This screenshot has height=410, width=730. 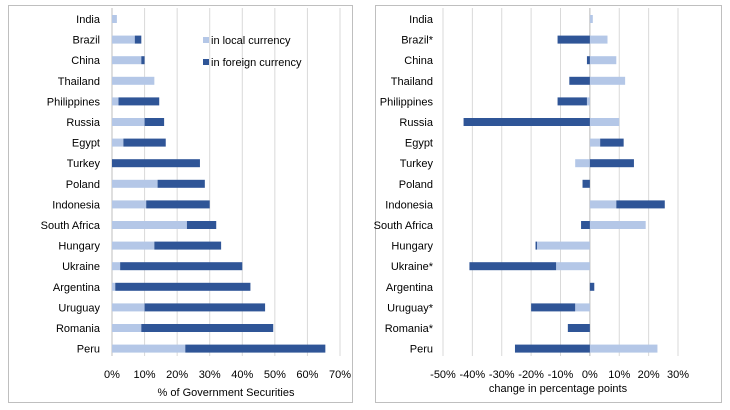 I want to click on category-label: Romania*, so click(x=409, y=329).